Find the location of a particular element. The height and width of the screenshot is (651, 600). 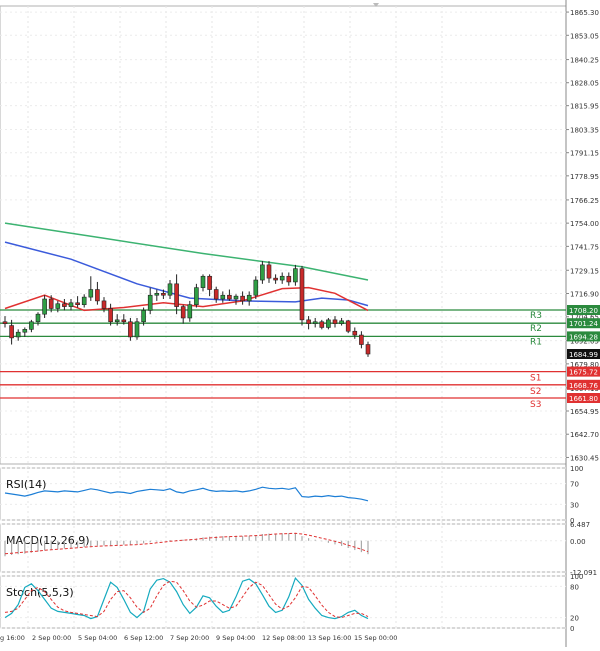

stoch-main-line is located at coordinates (186, 598).